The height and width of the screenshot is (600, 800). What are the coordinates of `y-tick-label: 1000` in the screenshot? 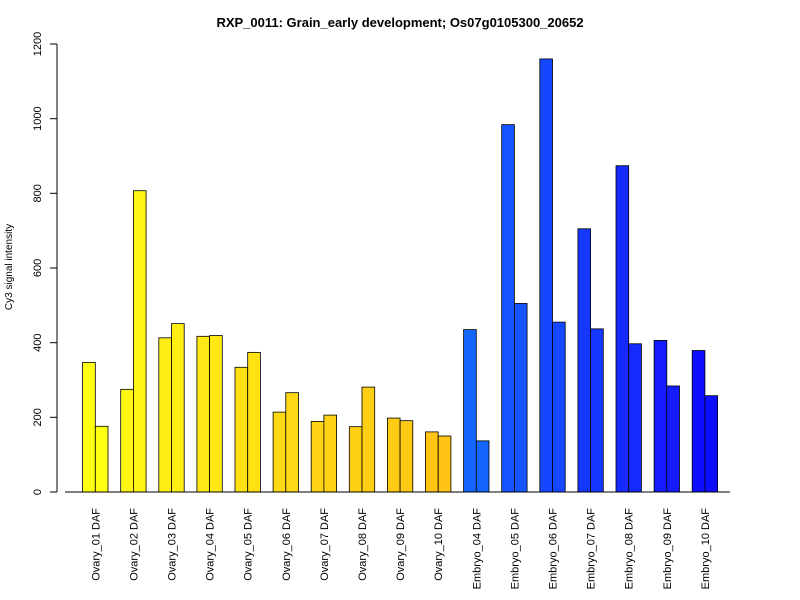 It's located at (38, 118).